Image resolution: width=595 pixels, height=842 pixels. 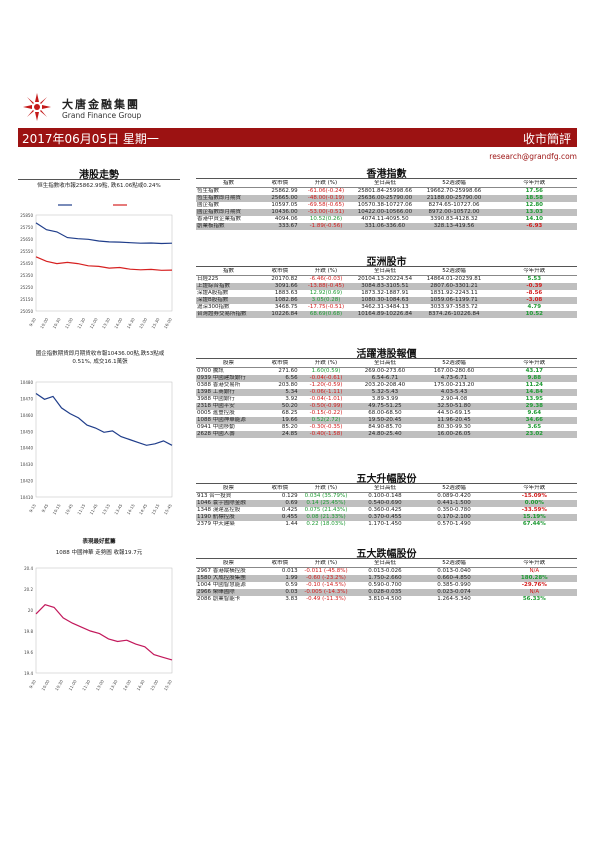 I want to click on column-header: 52週波幅, so click(x=454, y=364).